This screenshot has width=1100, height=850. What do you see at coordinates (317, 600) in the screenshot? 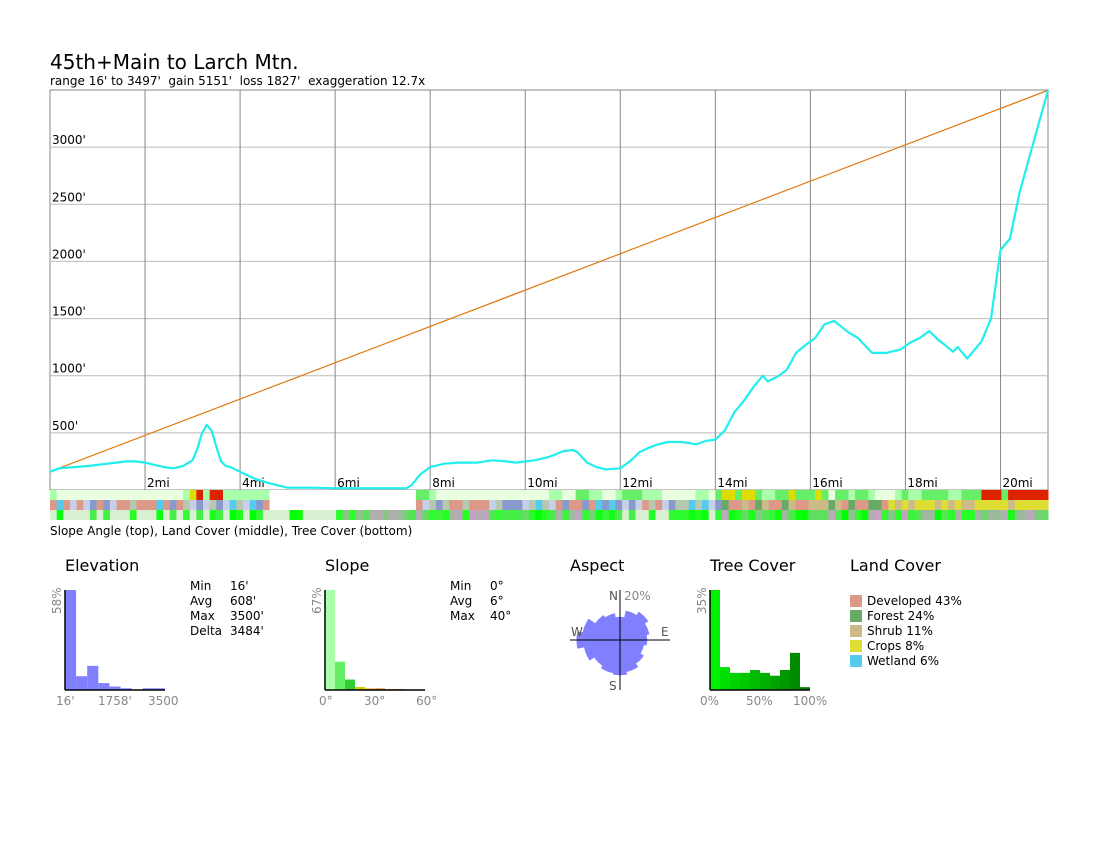
I see `histogram-max-label: 67%` at bounding box center [317, 600].